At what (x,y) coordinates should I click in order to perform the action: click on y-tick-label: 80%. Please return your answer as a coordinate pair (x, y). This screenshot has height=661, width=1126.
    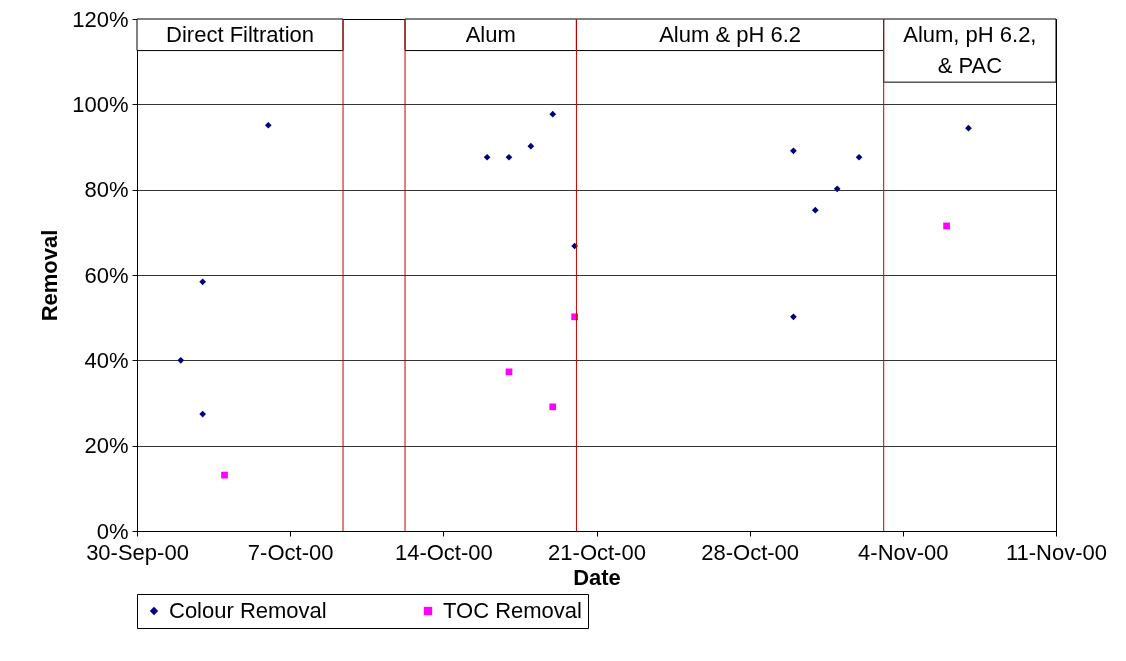
    Looking at the image, I should click on (106, 190).